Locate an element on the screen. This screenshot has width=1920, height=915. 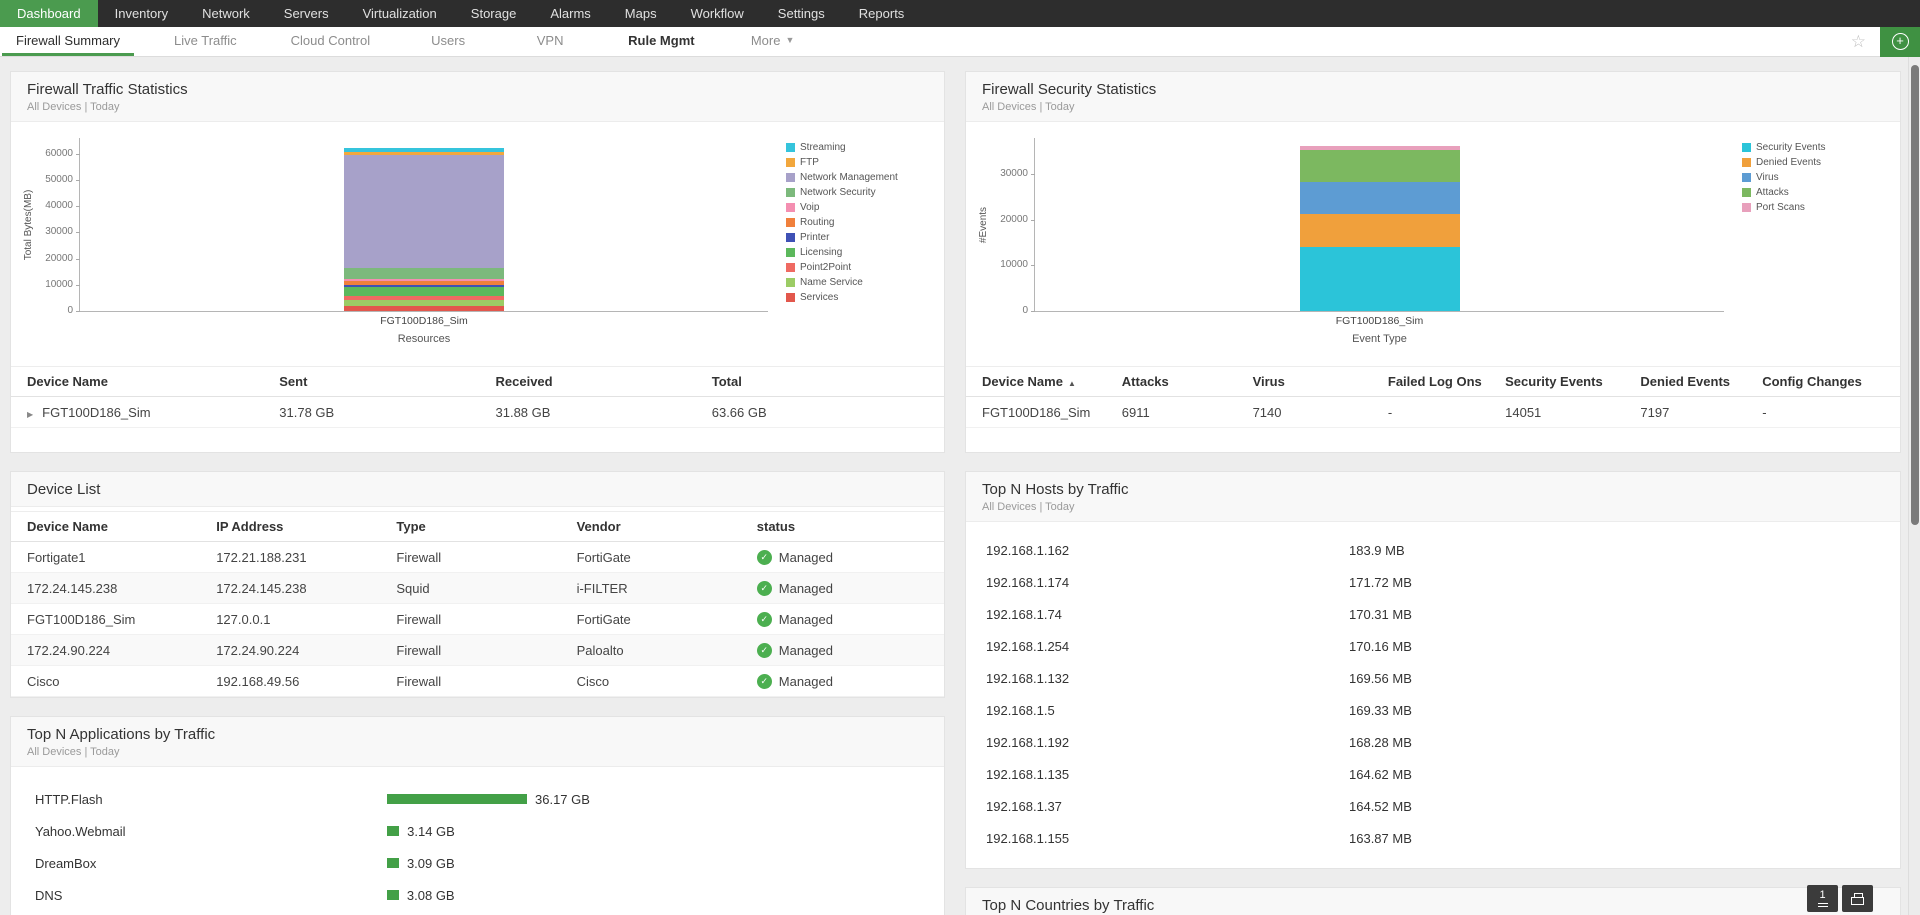
nav-item-alarms: Alarms is located at coordinates (570, 13).